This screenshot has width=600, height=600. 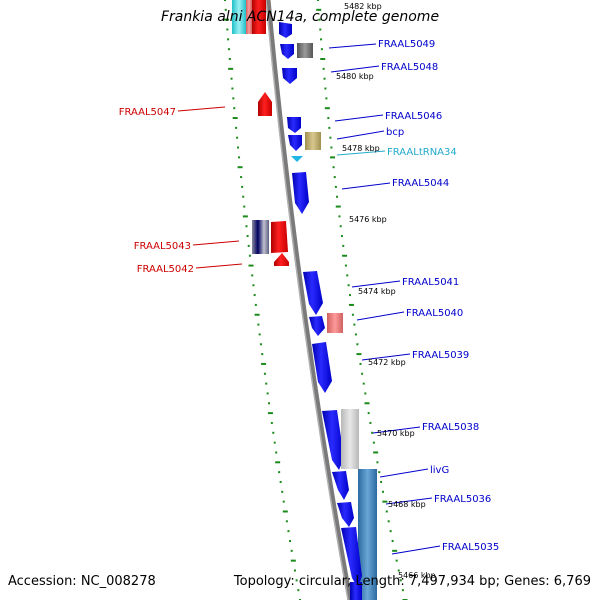 What do you see at coordinates (413, 116) in the screenshot?
I see `gene-label-fraal5046: FRAAL5046` at bounding box center [413, 116].